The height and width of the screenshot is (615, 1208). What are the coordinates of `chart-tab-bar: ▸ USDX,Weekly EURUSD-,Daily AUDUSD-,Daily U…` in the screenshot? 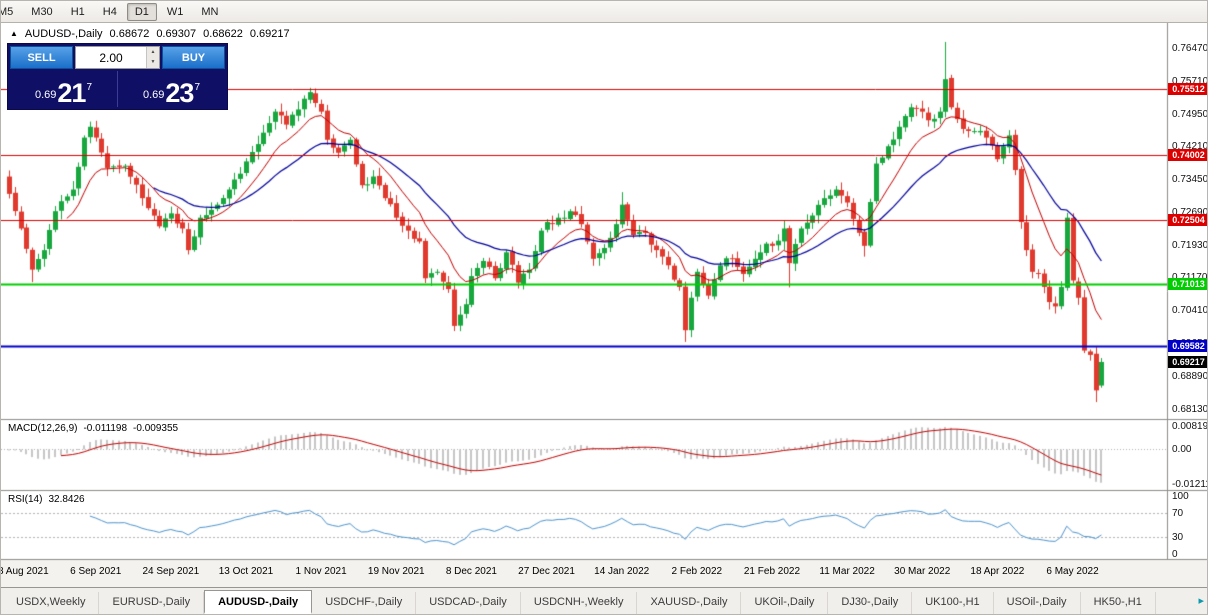 It's located at (604, 600).